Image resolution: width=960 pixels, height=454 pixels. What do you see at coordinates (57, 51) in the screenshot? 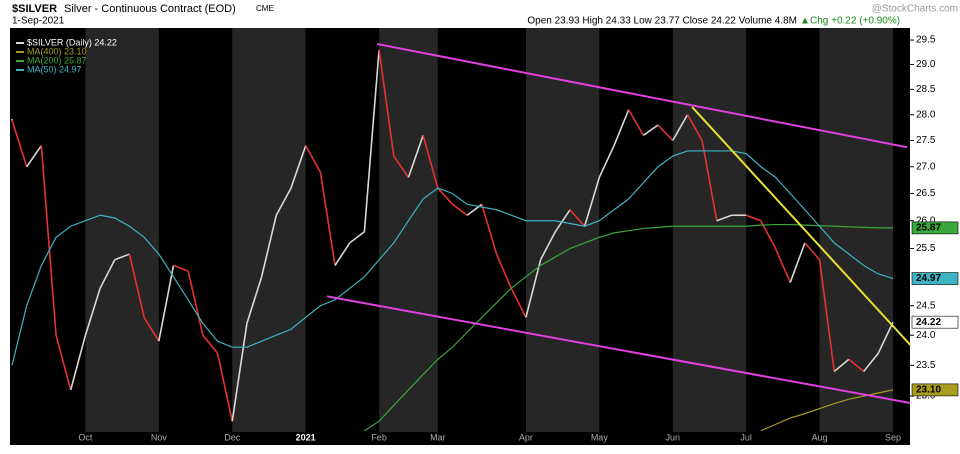
I see `legend-entry: MA(400) 23.10` at bounding box center [57, 51].